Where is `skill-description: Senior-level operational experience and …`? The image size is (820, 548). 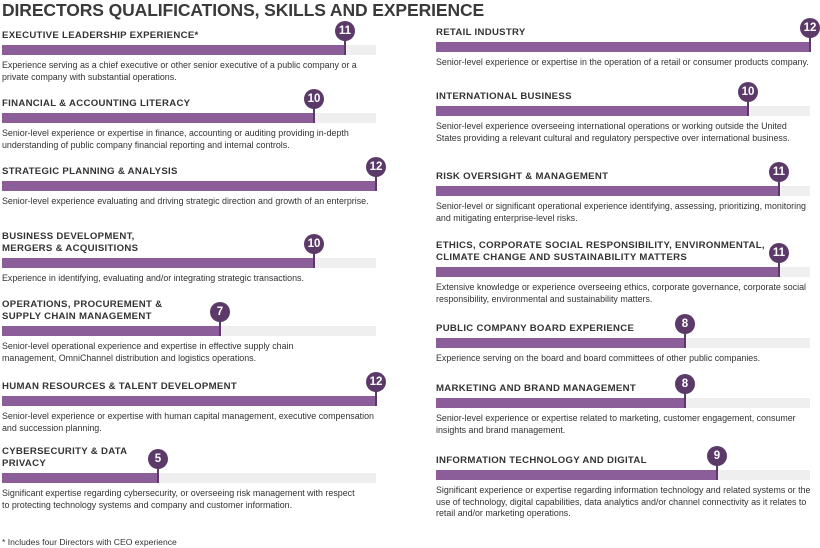 skill-description: Senior-level operational experience and … is located at coordinates (148, 352).